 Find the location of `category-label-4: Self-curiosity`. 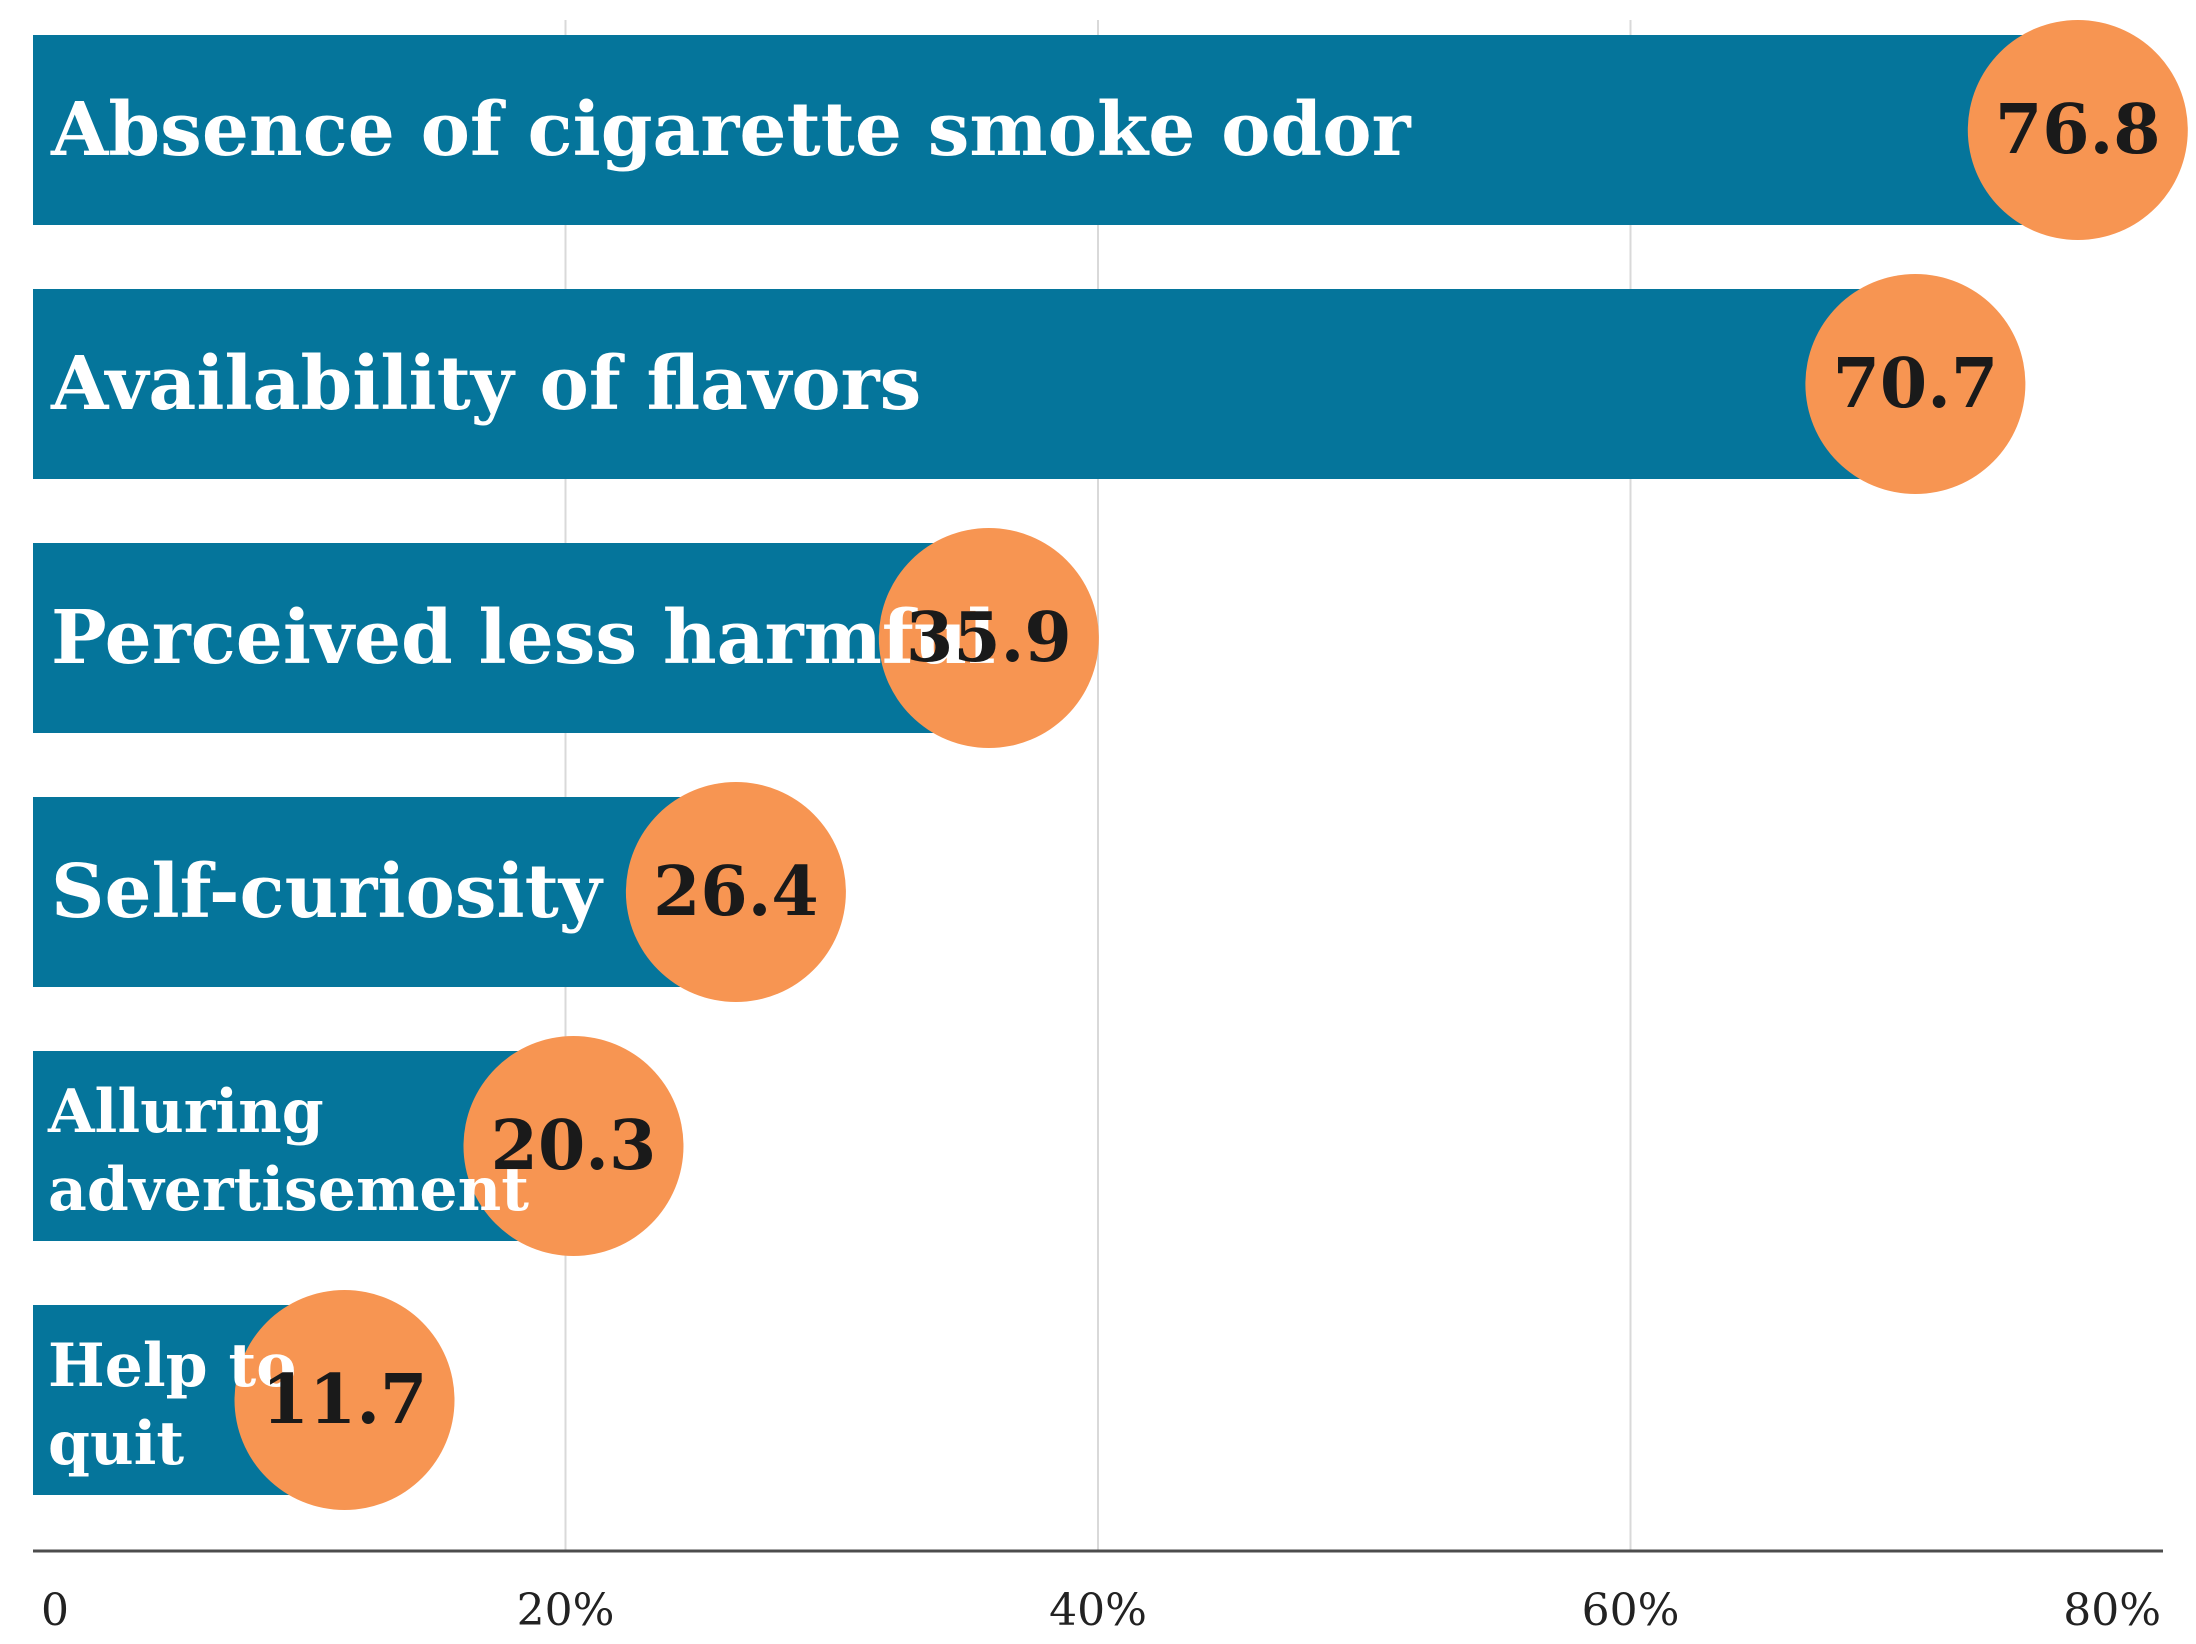

category-label-4: Self-curiosity is located at coordinates (327, 892).